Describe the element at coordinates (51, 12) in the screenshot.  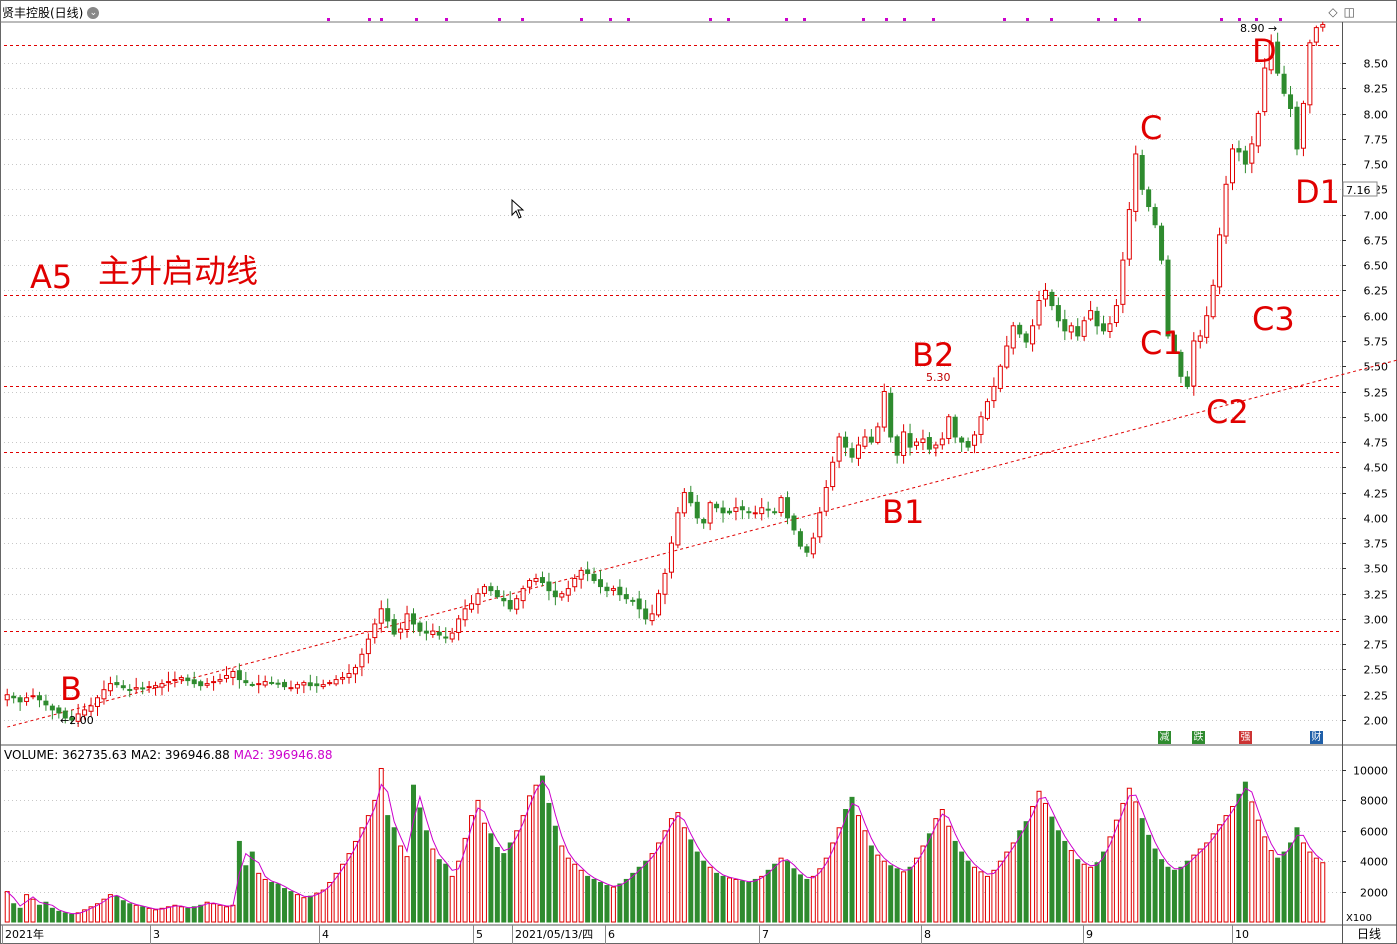
I see `chart-title-bar: 贤丰控股(日线) ⌄` at that location.